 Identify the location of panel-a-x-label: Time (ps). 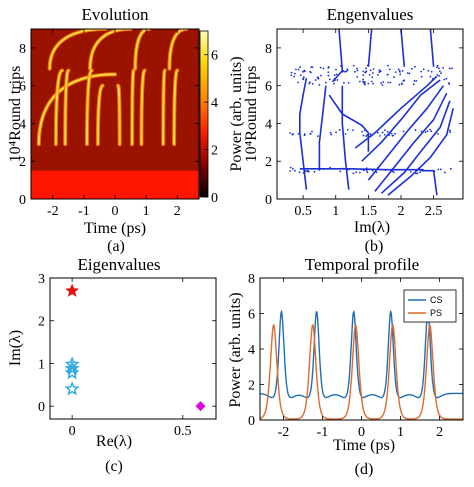
(115, 228).